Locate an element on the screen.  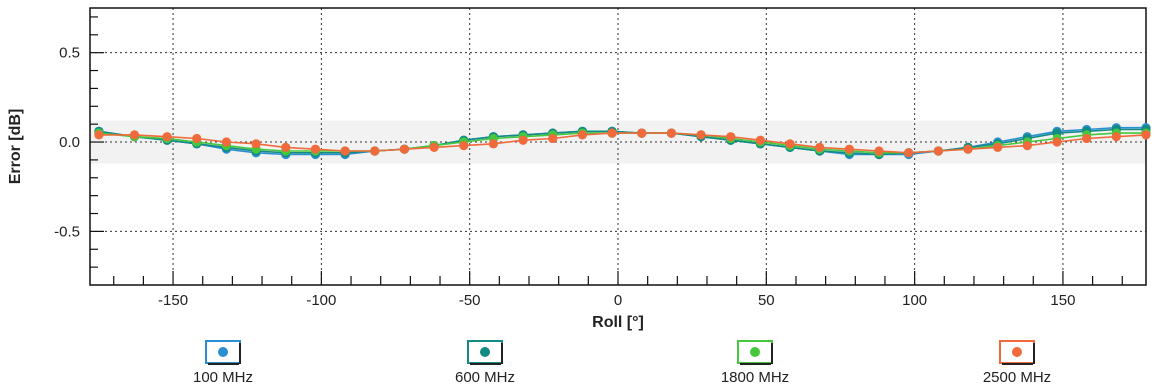
y-tick-label: 0.0 is located at coordinates (69, 142).